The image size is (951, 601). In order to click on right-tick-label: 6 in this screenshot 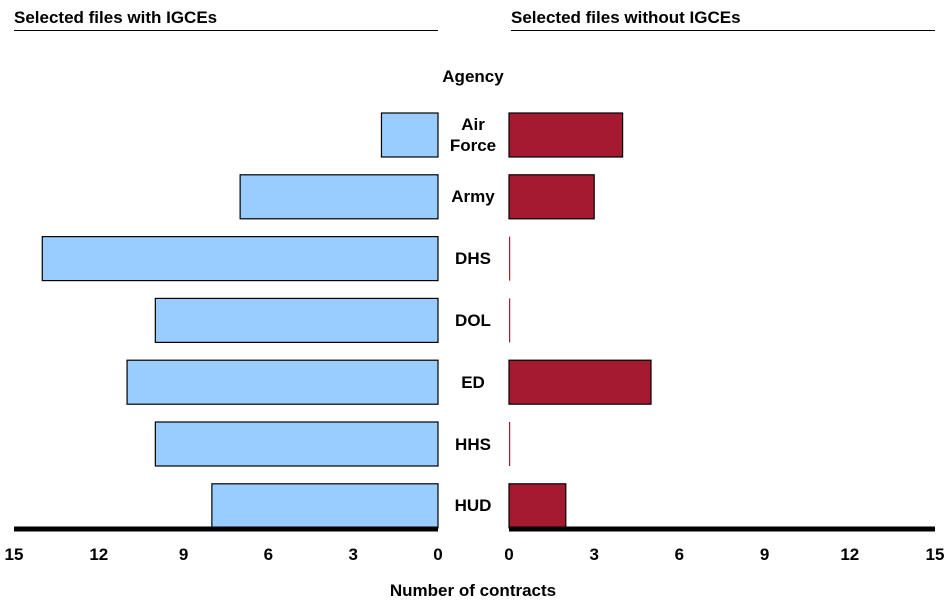, I will do `click(679, 554)`.